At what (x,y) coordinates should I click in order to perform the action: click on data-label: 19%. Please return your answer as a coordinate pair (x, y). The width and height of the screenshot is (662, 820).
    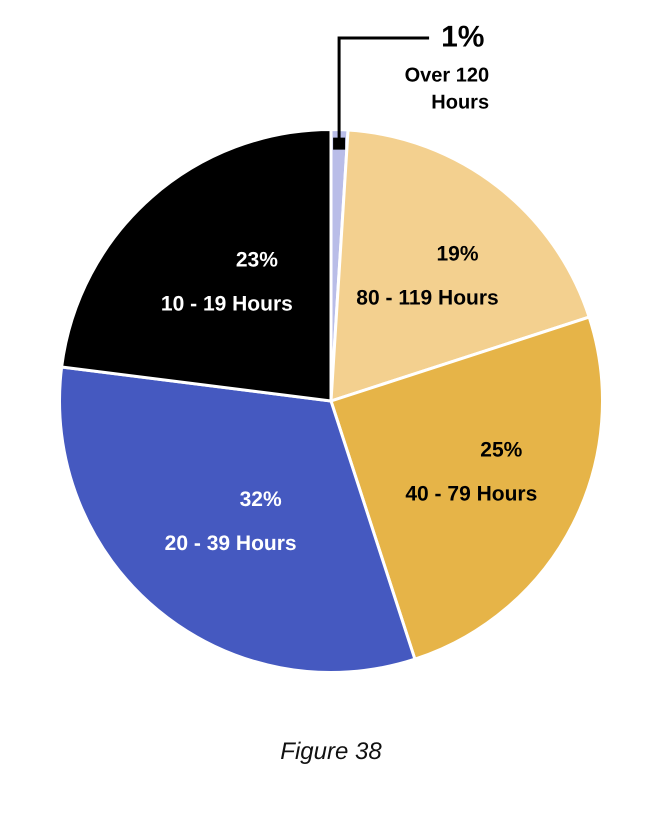
    Looking at the image, I should click on (457, 254).